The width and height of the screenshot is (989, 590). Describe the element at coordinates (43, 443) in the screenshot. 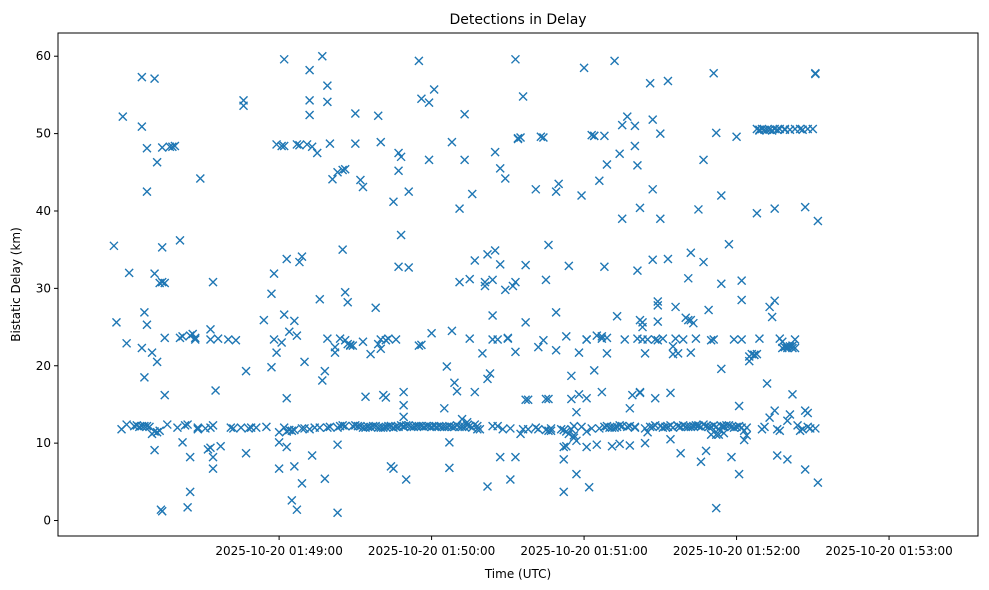

I see `y-tick-label: 10` at that location.